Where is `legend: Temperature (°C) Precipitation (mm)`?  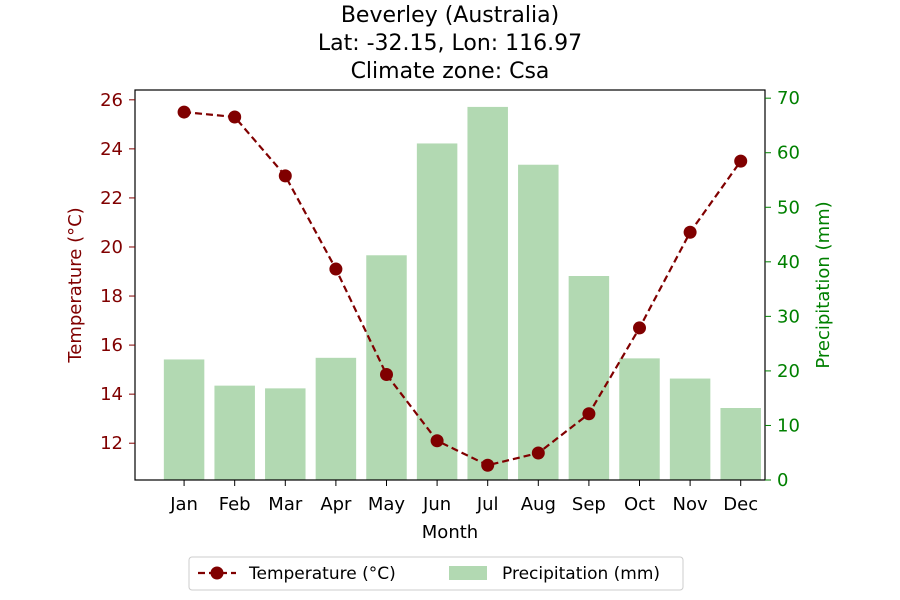 legend: Temperature (°C) Precipitation (mm) is located at coordinates (436, 573).